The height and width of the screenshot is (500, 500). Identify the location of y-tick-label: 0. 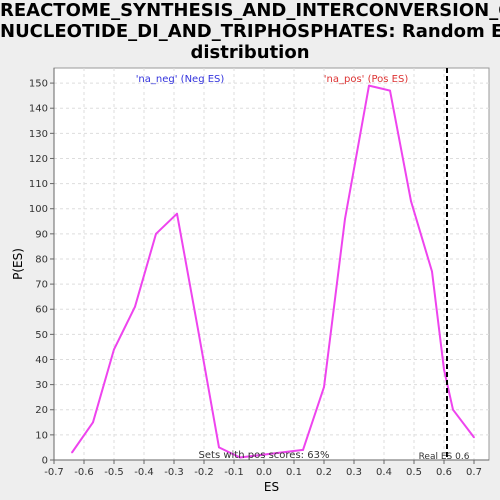
(45, 461).